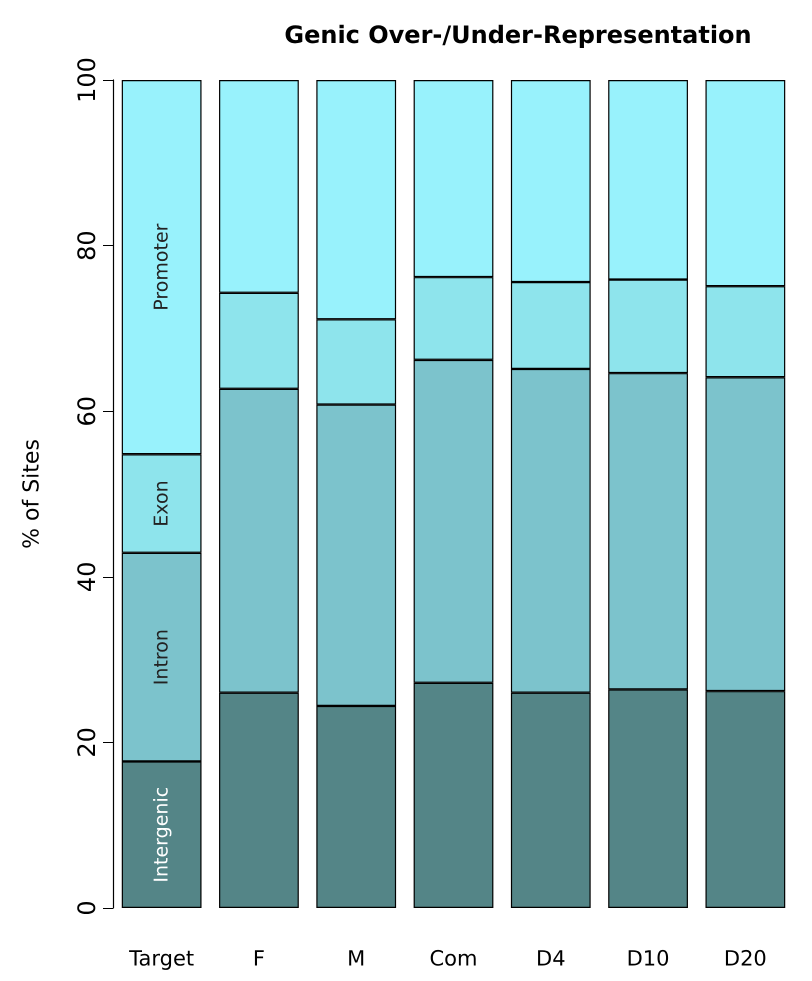 Image resolution: width=812 pixels, height=981 pixels. What do you see at coordinates (87, 908) in the screenshot?
I see `y-tick-label: 0` at bounding box center [87, 908].